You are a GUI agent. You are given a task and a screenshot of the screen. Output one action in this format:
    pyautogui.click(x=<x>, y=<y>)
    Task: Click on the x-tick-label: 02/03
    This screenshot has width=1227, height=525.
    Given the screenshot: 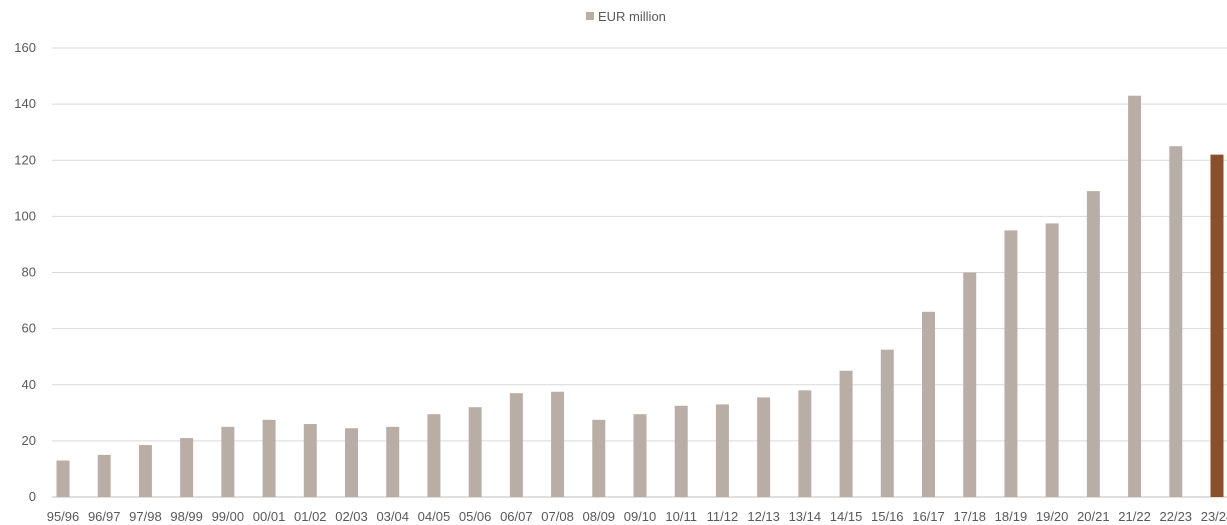 What is the action you would take?
    pyautogui.click(x=351, y=516)
    